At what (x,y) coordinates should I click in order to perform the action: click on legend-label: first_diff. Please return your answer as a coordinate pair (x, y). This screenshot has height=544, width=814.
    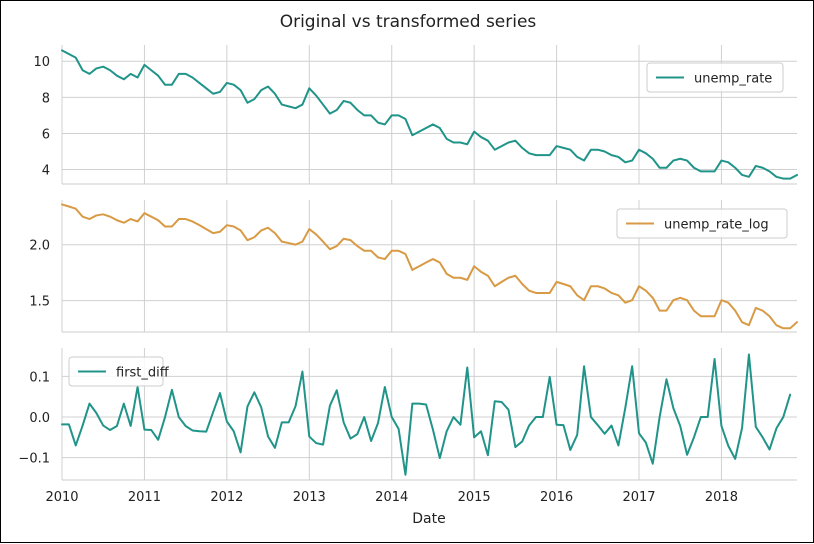
    Looking at the image, I should click on (143, 373).